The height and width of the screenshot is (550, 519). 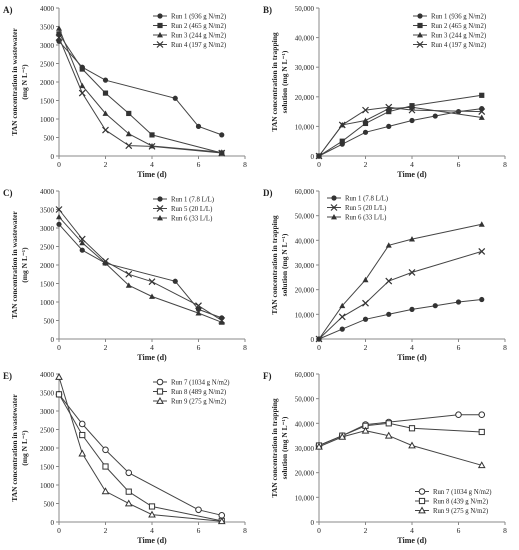 What do you see at coordinates (366, 164) in the screenshot?
I see `x-tick-label: 2` at bounding box center [366, 164].